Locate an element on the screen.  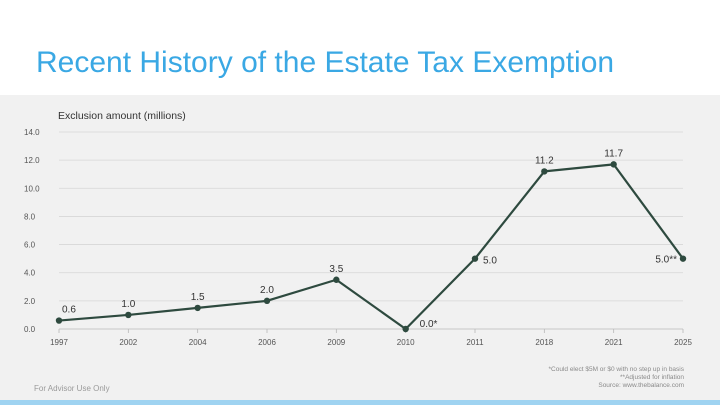
data-label: 1.0 is located at coordinates (128, 304).